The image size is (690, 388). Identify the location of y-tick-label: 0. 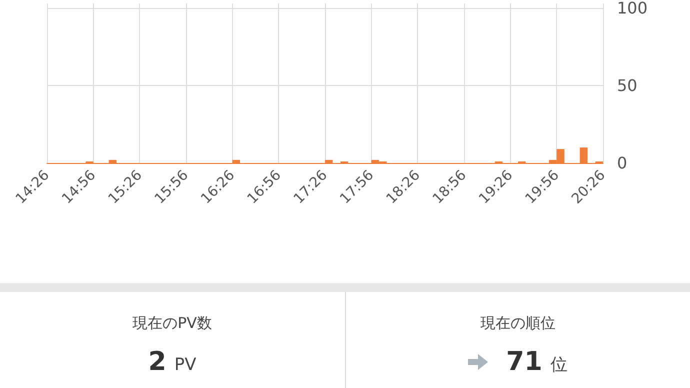
(622, 163).